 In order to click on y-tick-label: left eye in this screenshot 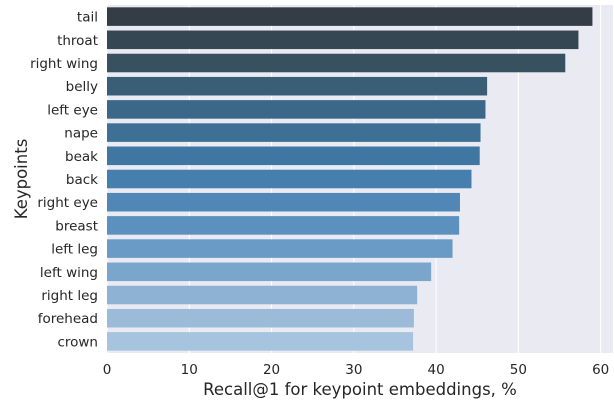, I will do `click(72, 110)`.